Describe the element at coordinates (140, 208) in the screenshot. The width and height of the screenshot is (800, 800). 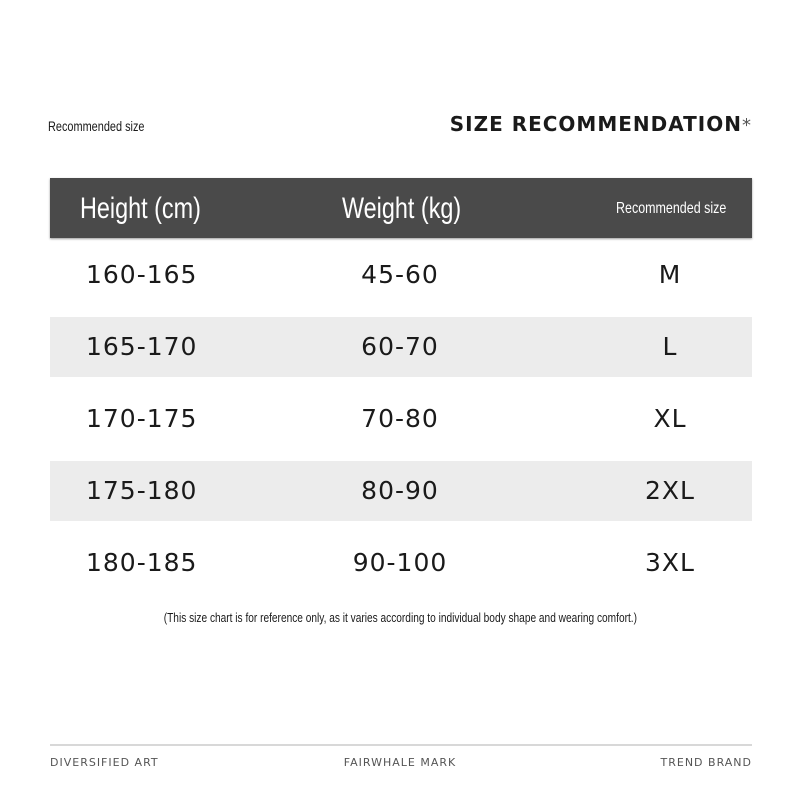
I see `column-header-height-text: Height (cm)` at that location.